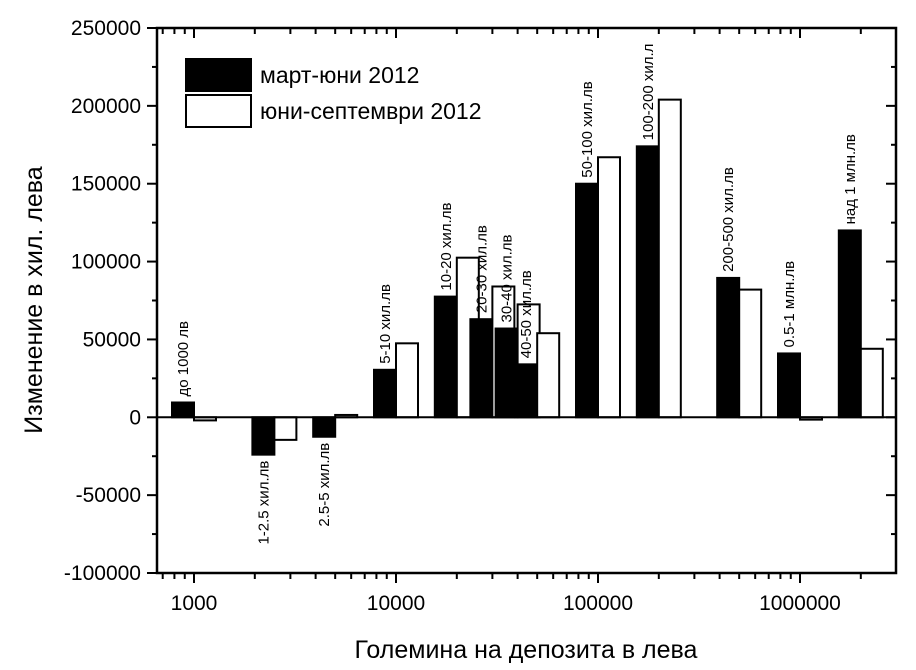 The image size is (916, 670). I want to click on category-label: над 1 млн.лв, so click(850, 179).